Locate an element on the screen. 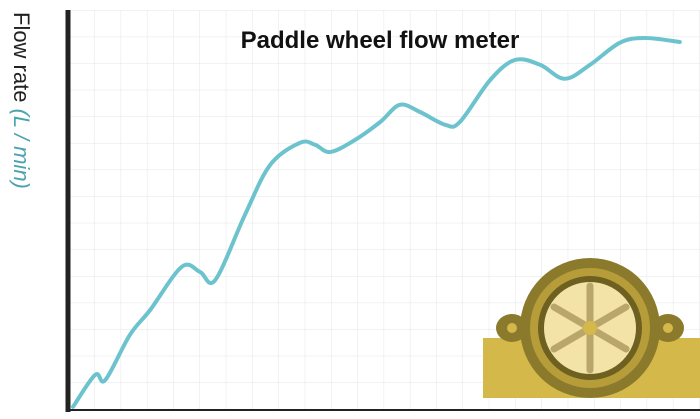 This screenshot has height=419, width=700. y-label-text: Flow rate is located at coordinates (21, 57).